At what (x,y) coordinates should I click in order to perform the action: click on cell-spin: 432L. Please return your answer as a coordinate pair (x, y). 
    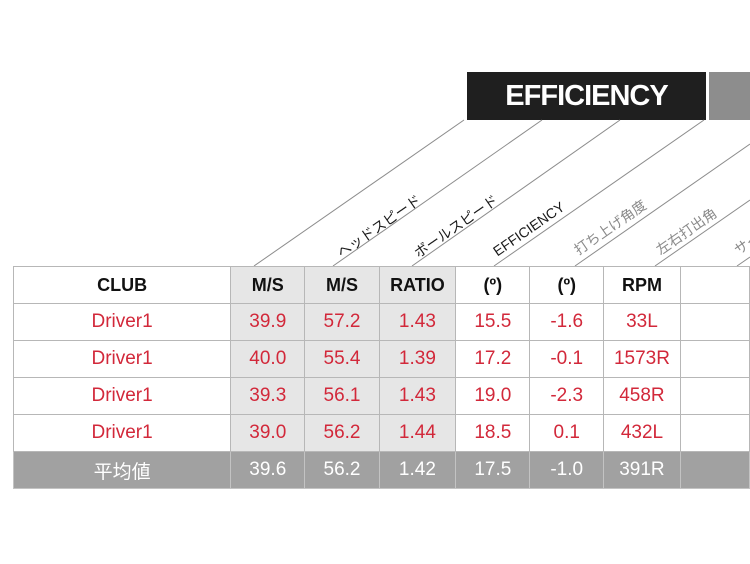
    Looking at the image, I should click on (642, 433).